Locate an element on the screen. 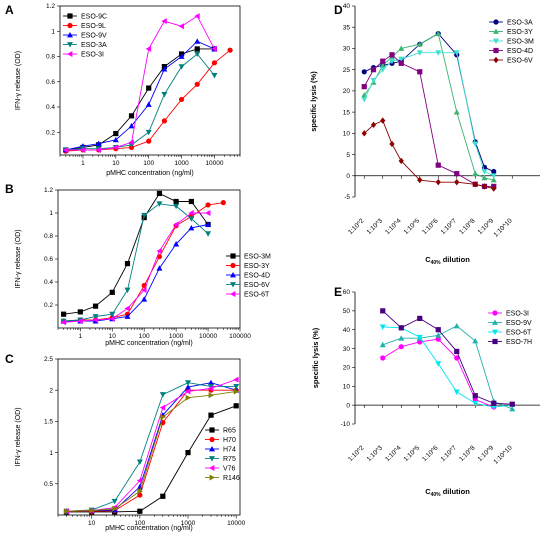 The image size is (558, 554). panel-e-legend: ESO-3I ESO-9V ESO-6T ESO-7H is located at coordinates (510, 328).